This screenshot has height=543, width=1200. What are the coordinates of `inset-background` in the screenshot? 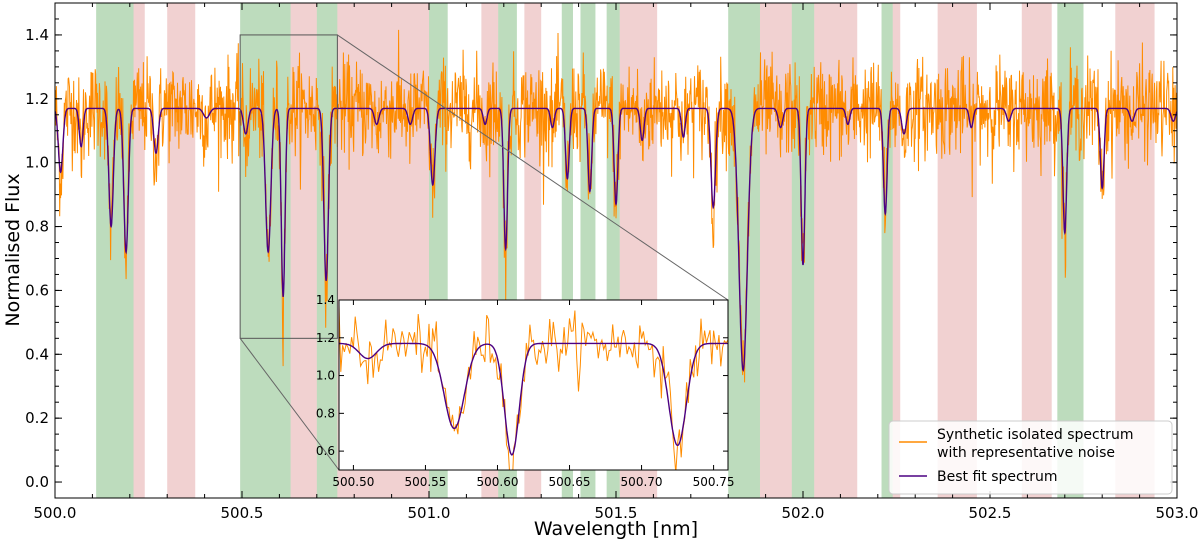 It's located at (533, 385).